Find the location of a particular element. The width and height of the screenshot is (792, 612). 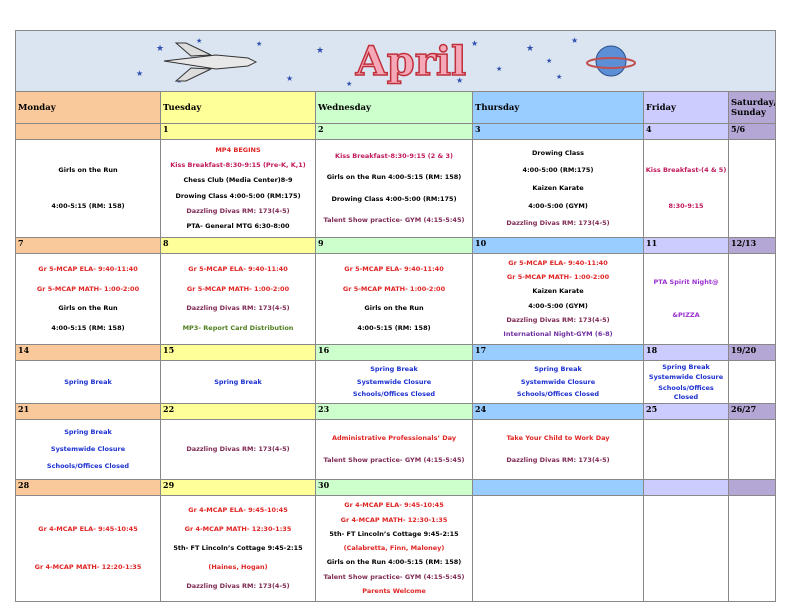

date-row: 7 8 9 10 11 12/13 is located at coordinates (396, 245).